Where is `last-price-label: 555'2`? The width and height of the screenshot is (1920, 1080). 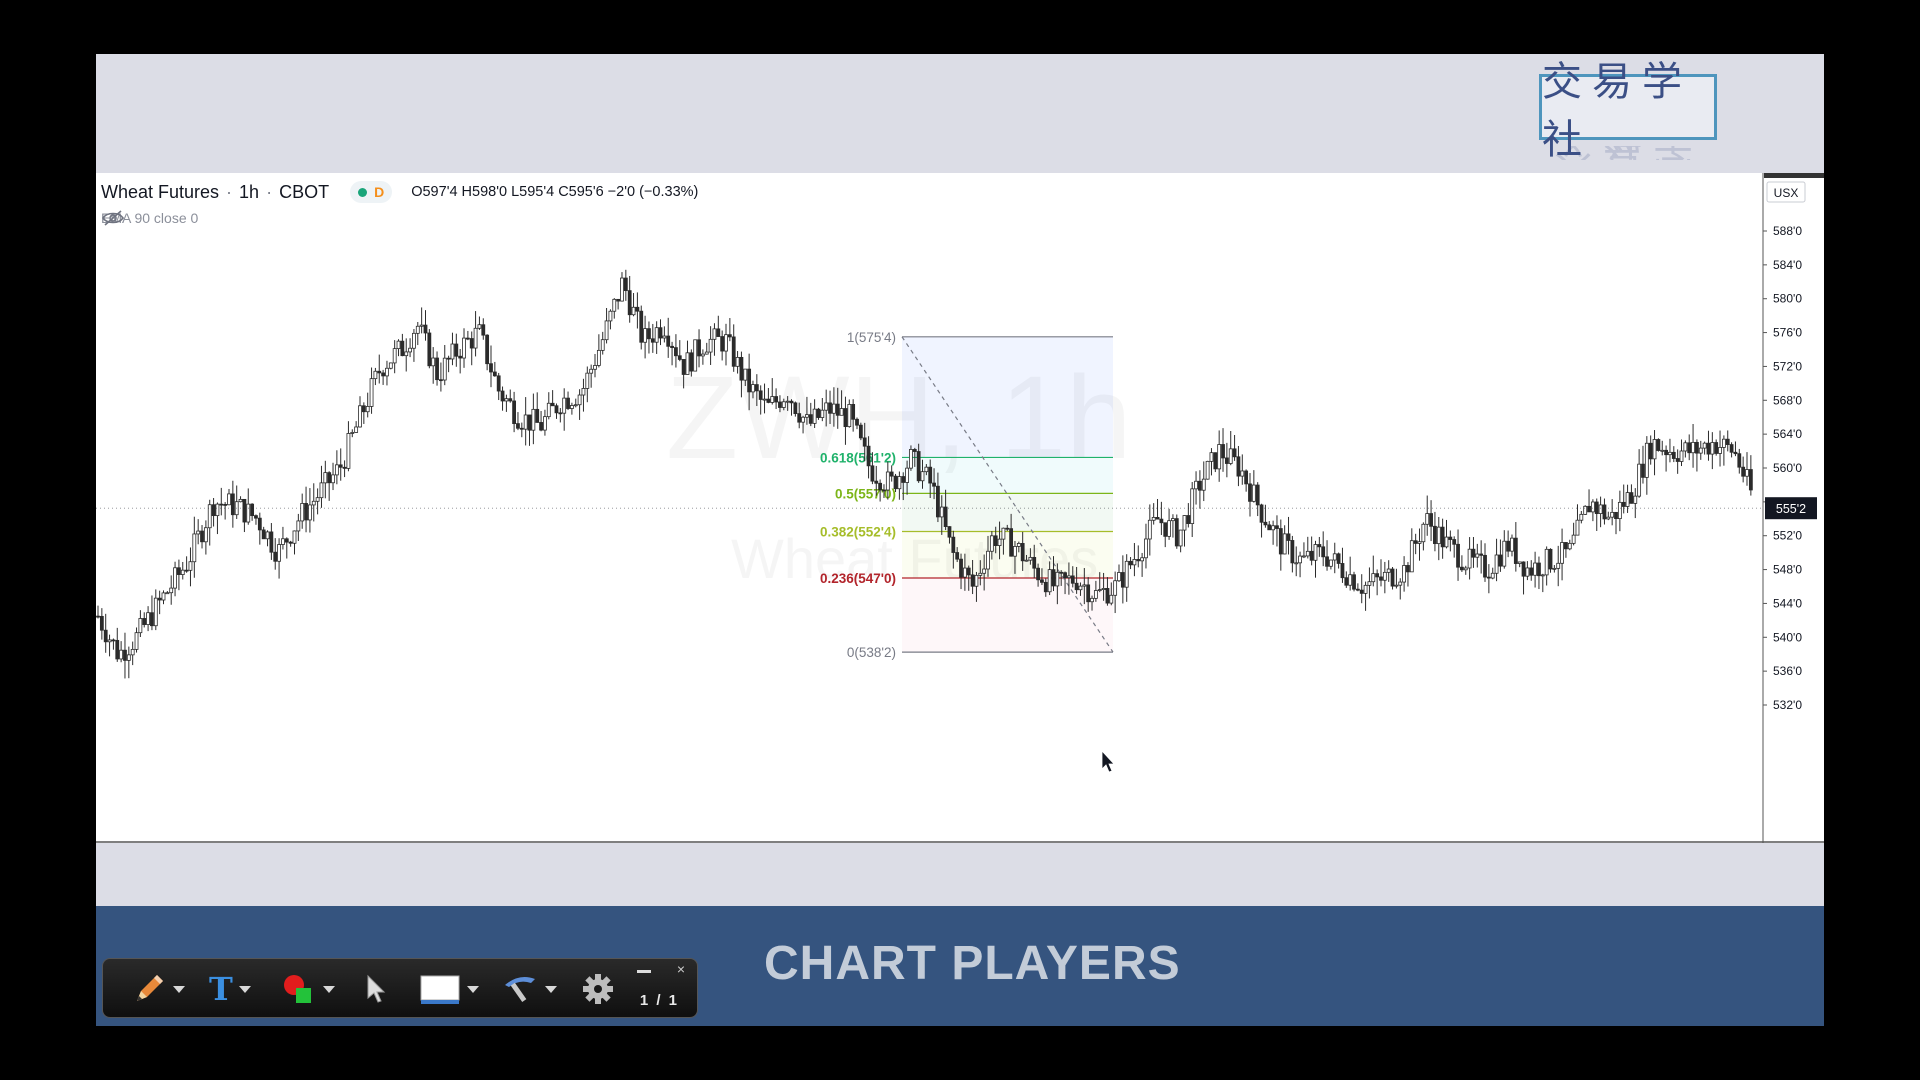
last-price-label: 555'2 is located at coordinates (1791, 509).